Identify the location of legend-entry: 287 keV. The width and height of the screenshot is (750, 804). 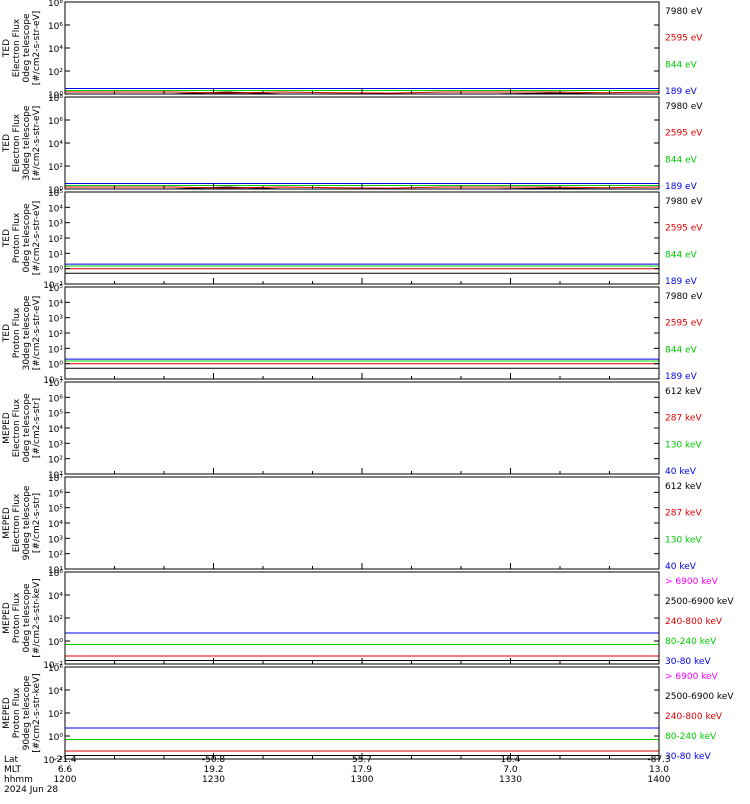
(683, 419).